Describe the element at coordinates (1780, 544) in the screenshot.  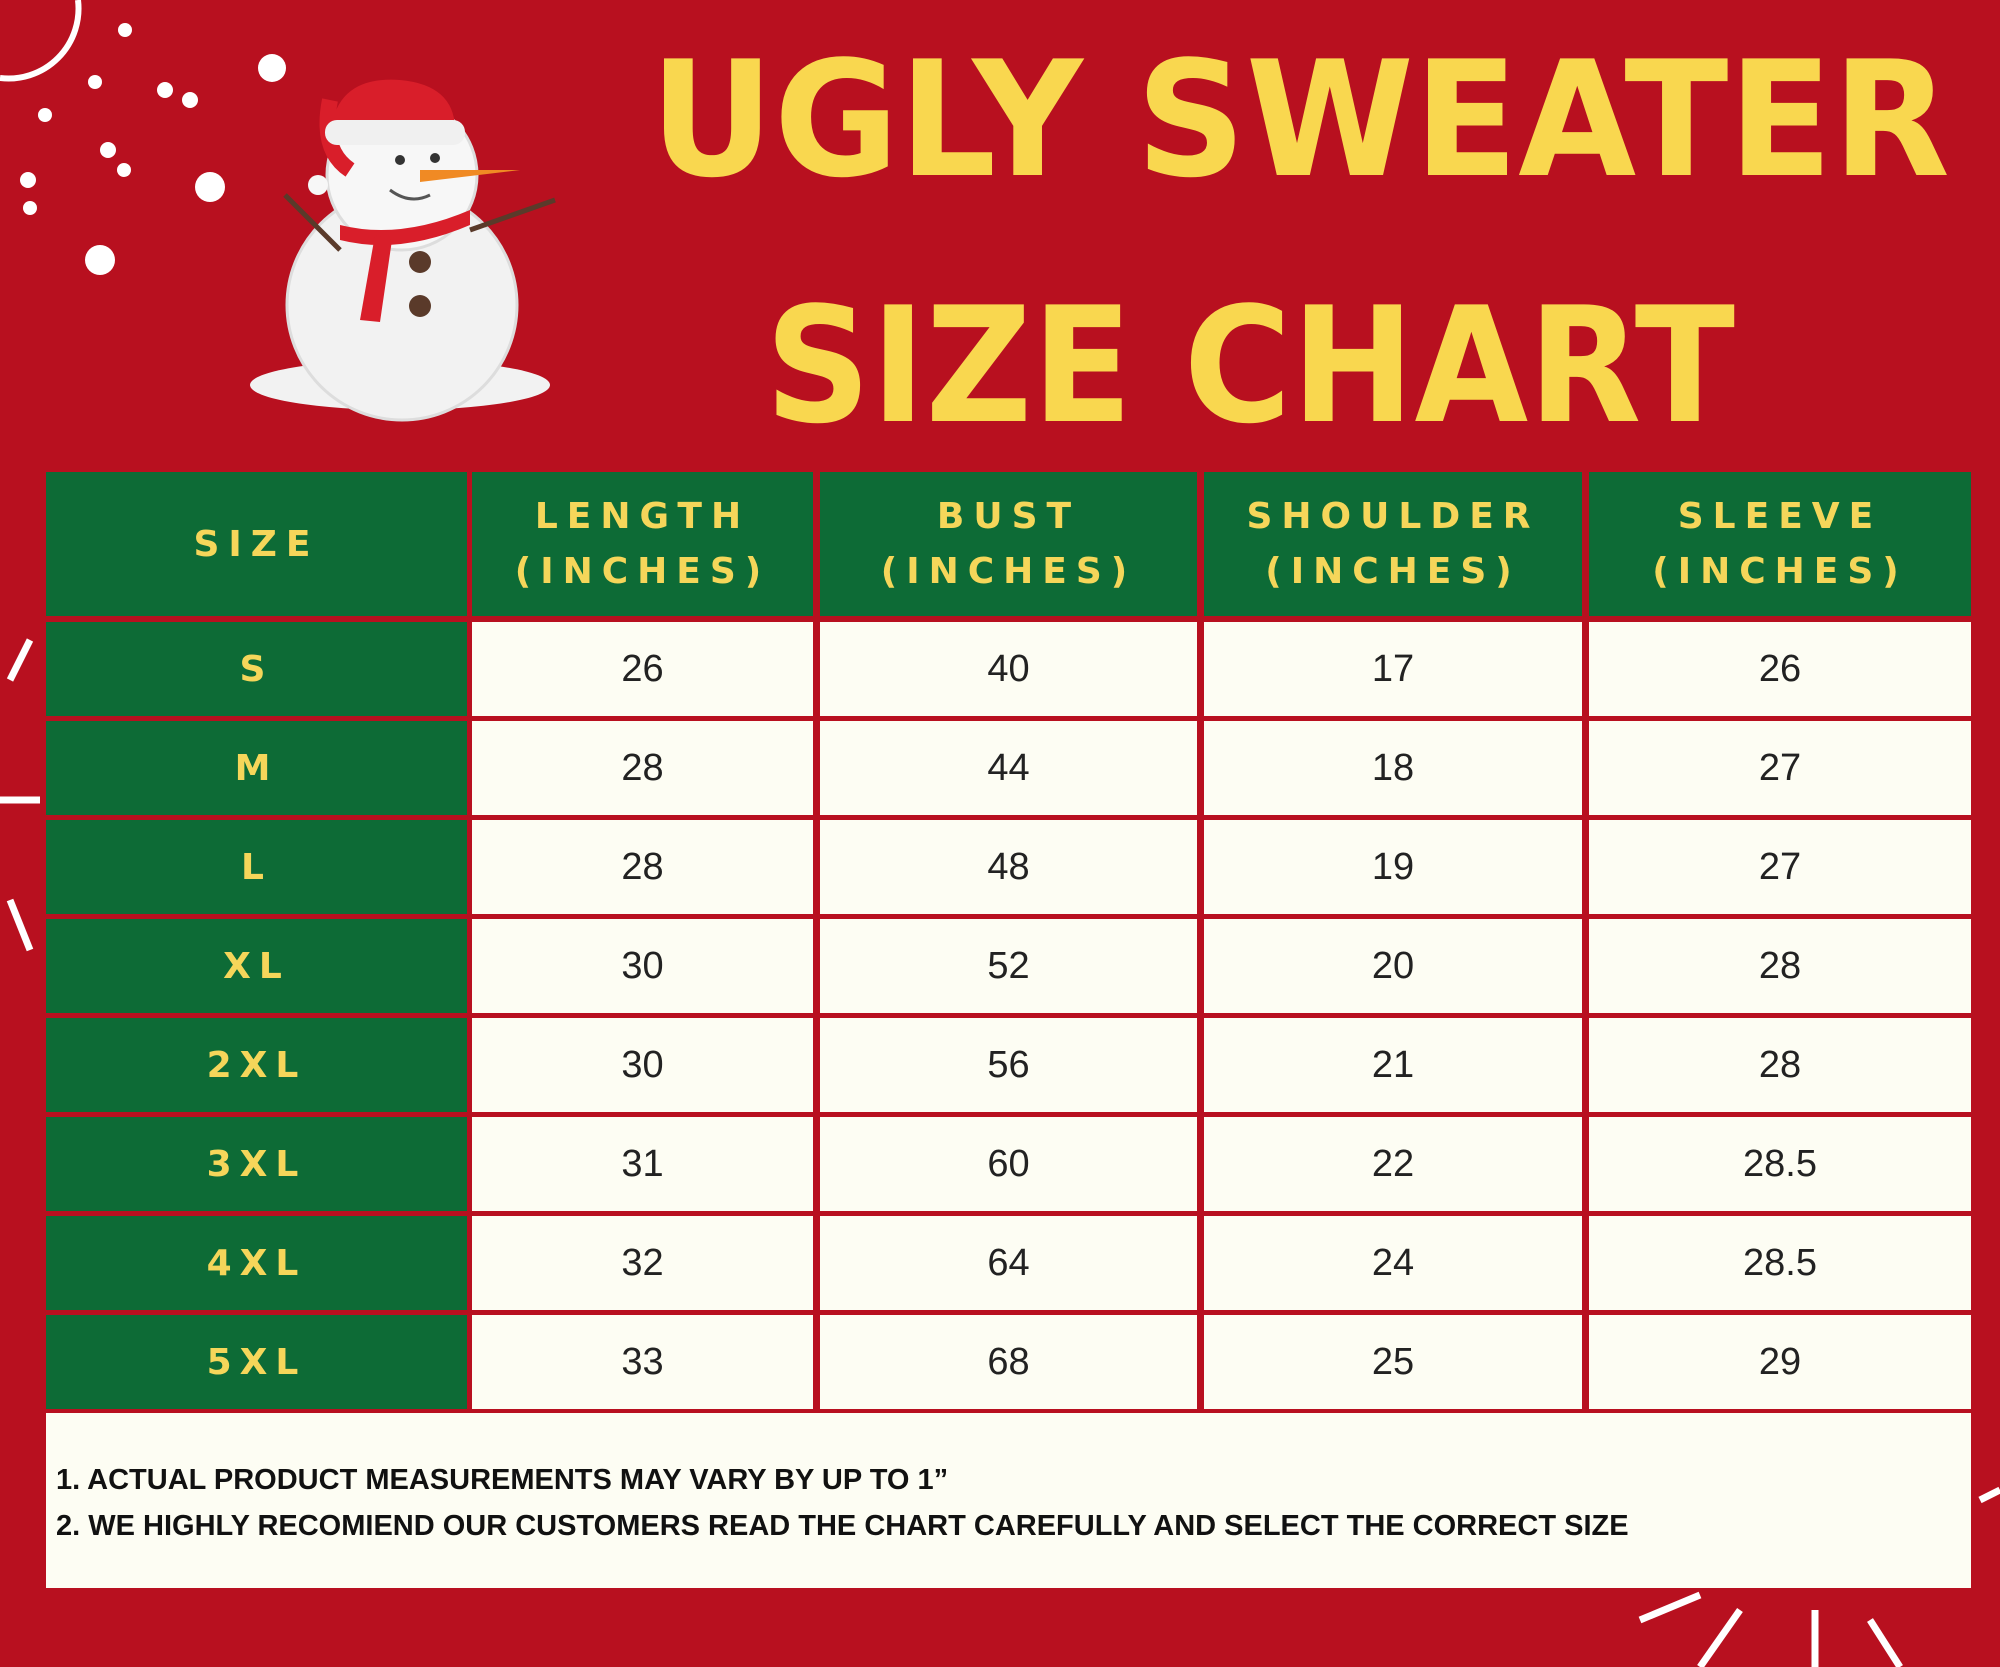
I see `header-cell: SLEEVE (INCHES)` at that location.